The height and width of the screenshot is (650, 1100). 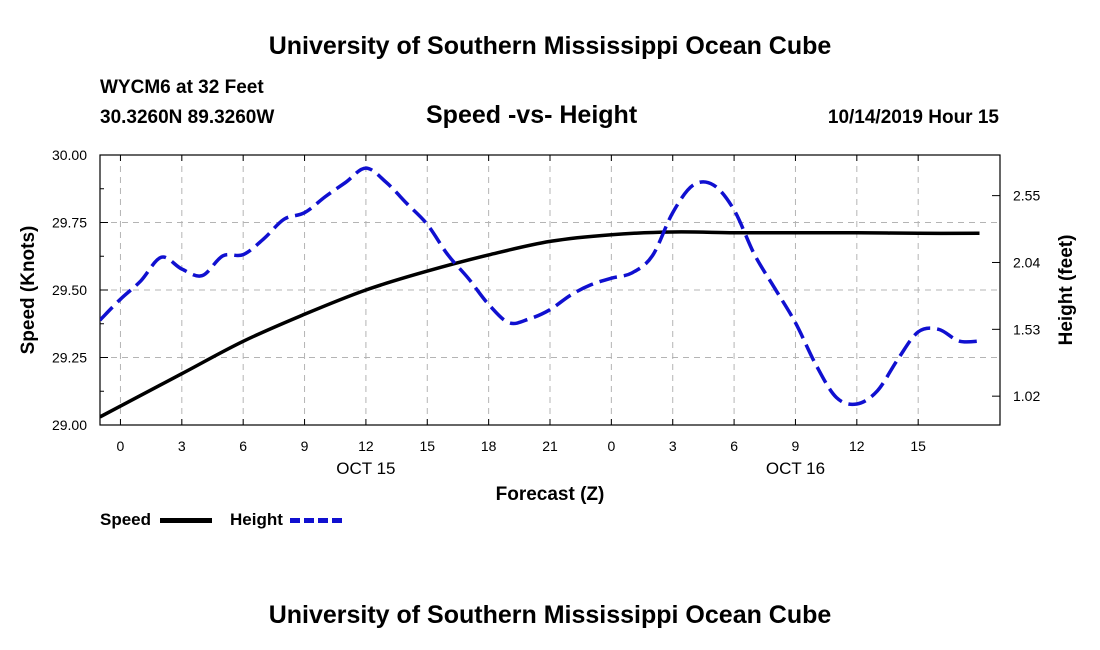 What do you see at coordinates (532, 115) in the screenshot?
I see `chart-title: Speed -vs- Height` at bounding box center [532, 115].